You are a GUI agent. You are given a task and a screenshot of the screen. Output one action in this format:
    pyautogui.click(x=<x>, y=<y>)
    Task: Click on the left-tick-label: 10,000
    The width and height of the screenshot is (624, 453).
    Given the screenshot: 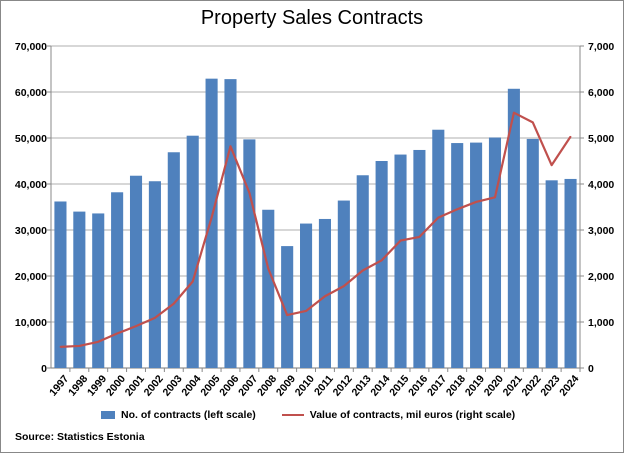 What is the action you would take?
    pyautogui.click(x=31, y=323)
    